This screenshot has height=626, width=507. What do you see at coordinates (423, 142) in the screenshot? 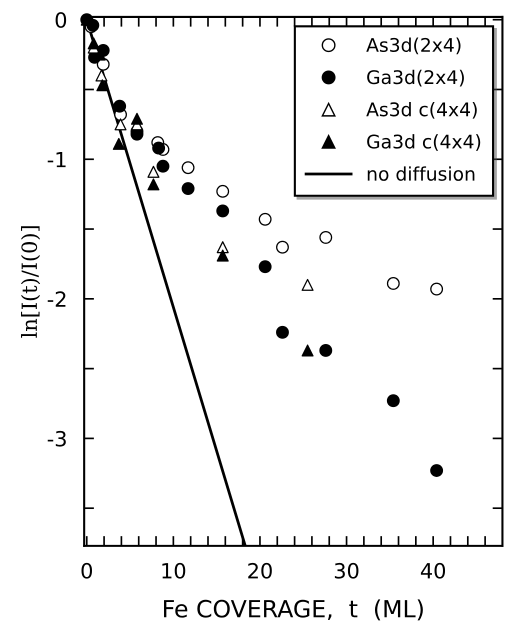
I see `legend-label: Ga3d c(4x4)` at bounding box center [423, 142].